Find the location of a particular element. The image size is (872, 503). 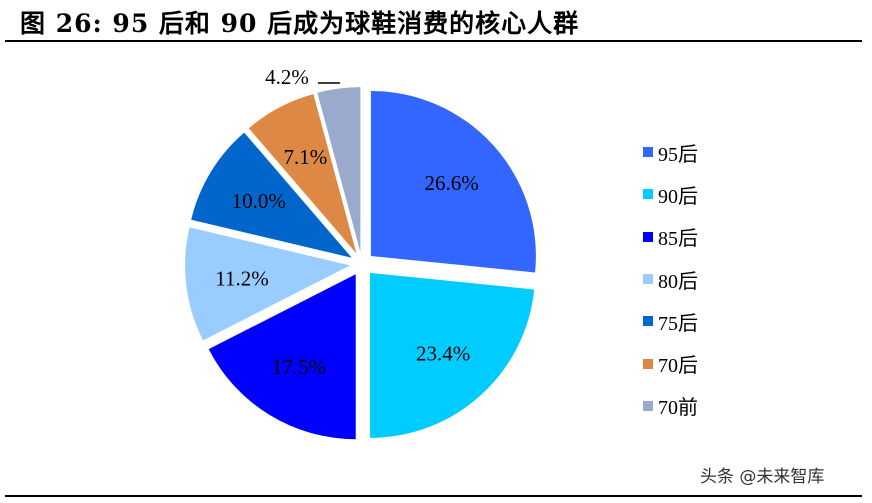

legend-item: 75后 is located at coordinates (670, 321).